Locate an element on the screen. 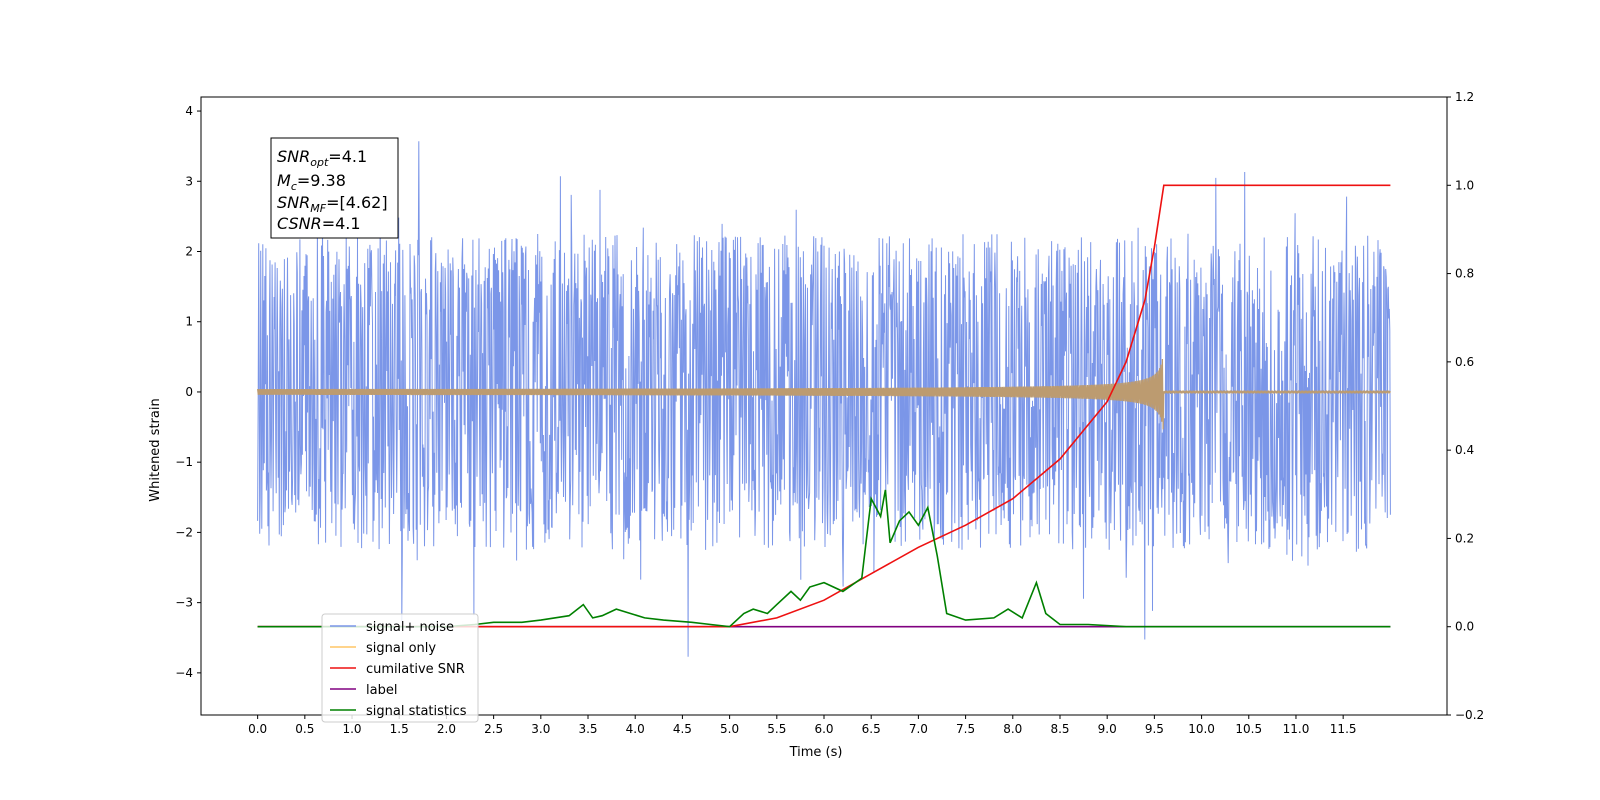  x-tick-label: 7.0 is located at coordinates (918, 729).